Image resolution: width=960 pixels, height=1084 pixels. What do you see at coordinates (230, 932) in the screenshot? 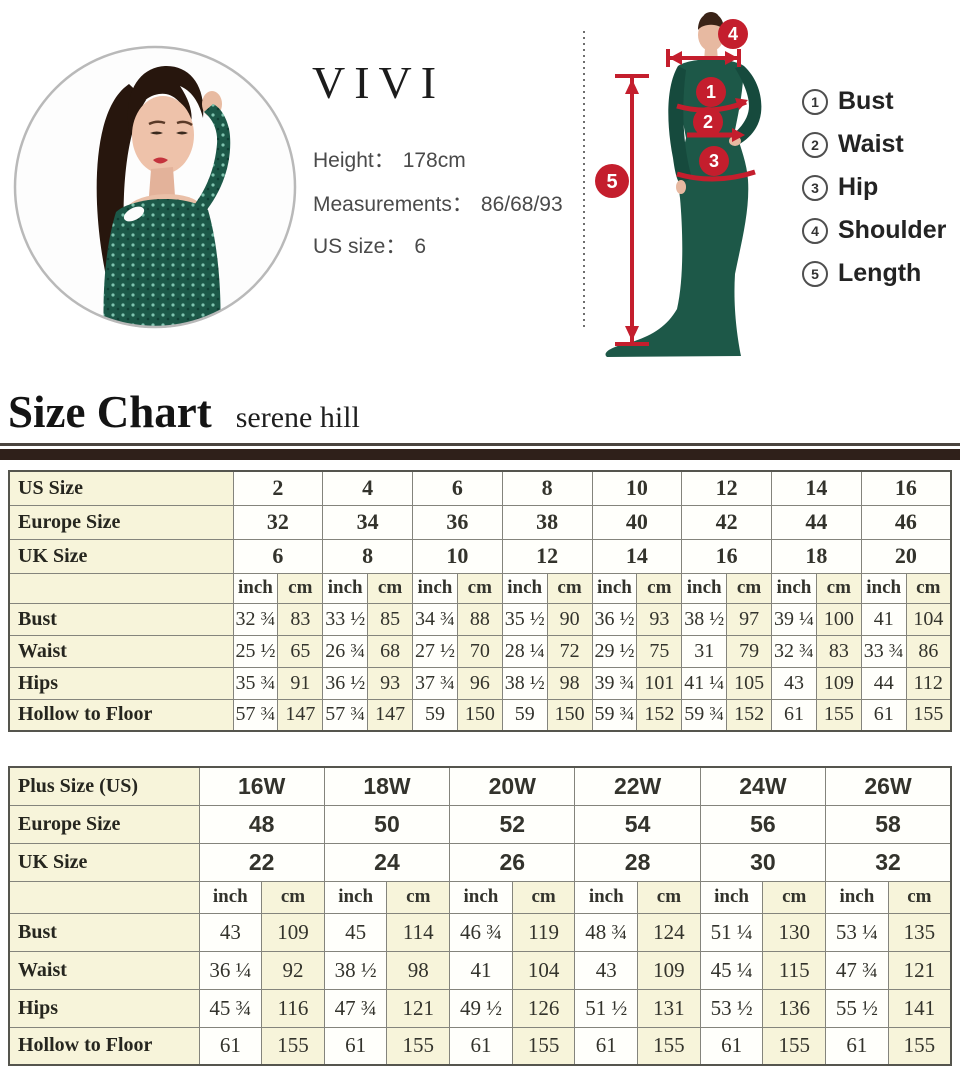
I see `inch-value-cell: 43` at bounding box center [230, 932].